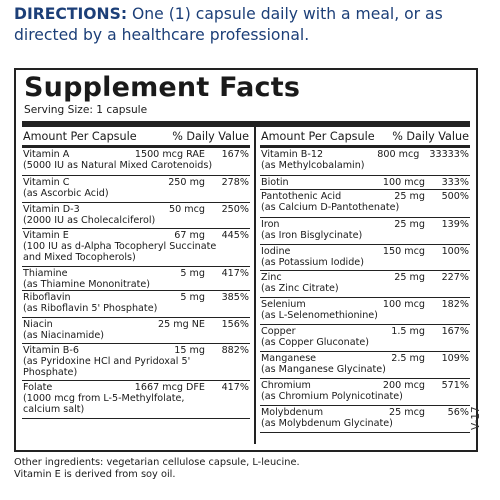 This screenshot has width=500, height=500. What do you see at coordinates (330, 208) in the screenshot?
I see `nutrient-source: (as Calcium D-Pantothenate)` at bounding box center [330, 208].